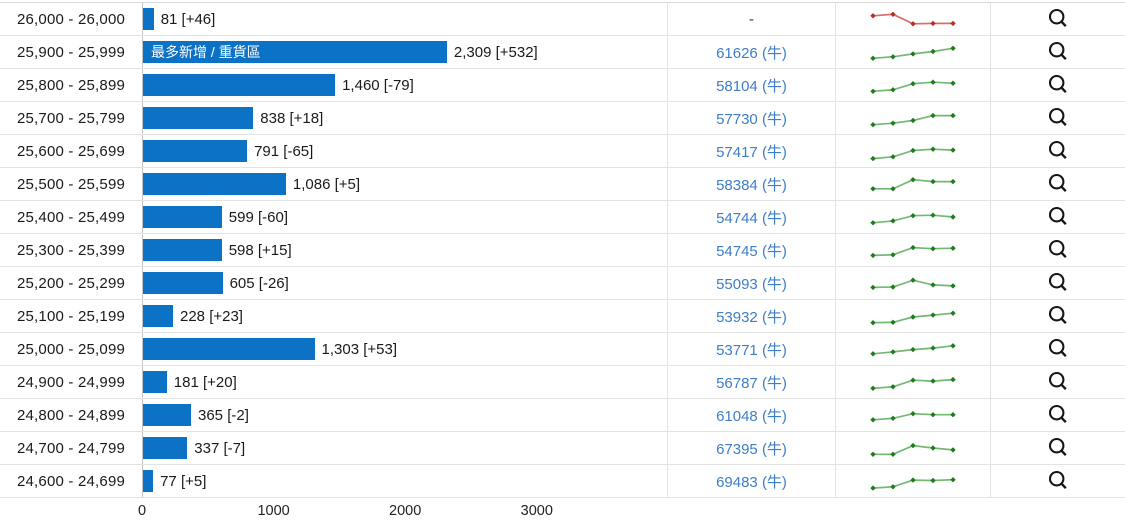 This screenshot has height=526, width=1125. I want to click on bar-cell: 228 [+23], so click(404, 316).